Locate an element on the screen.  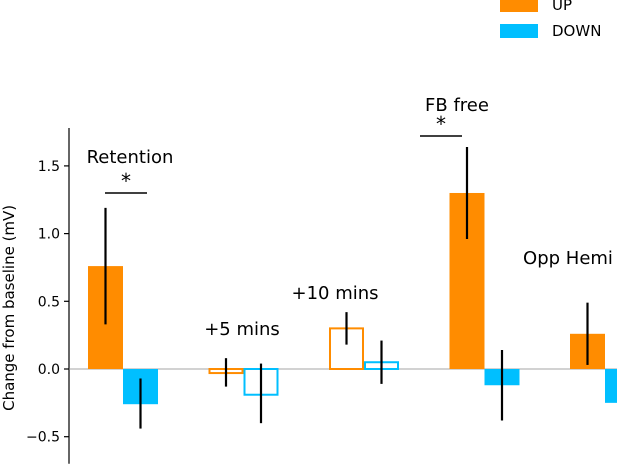
y-tick-label: −0.5 is located at coordinates (43, 438).